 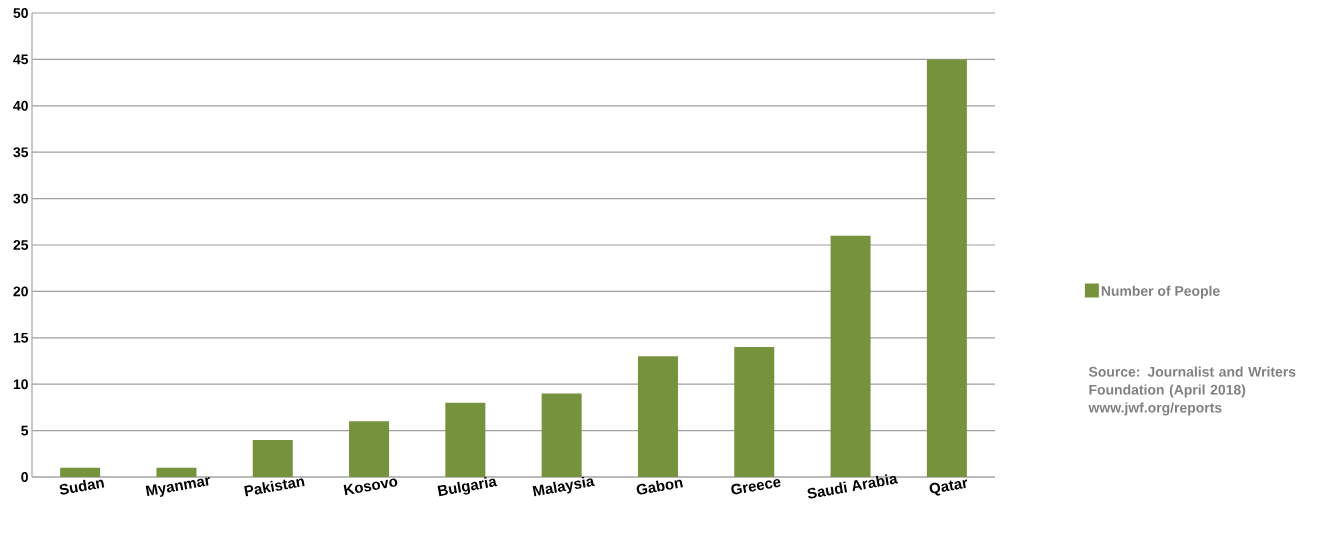 I want to click on x-tick-label: Kosovo, so click(x=370, y=487).